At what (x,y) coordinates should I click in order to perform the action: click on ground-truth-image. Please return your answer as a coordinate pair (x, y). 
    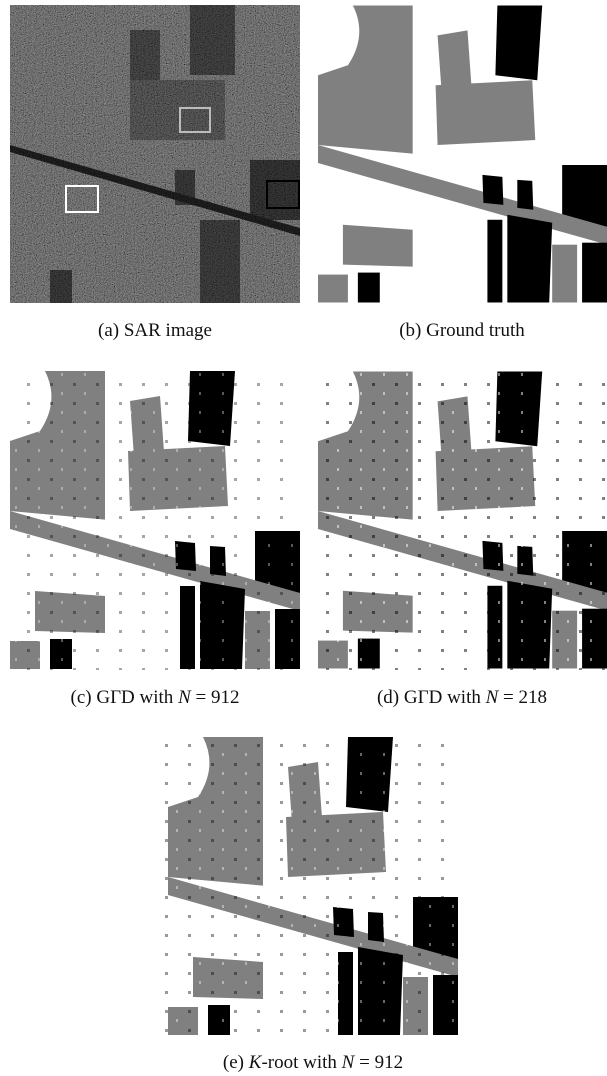
    Looking at the image, I should click on (462, 154).